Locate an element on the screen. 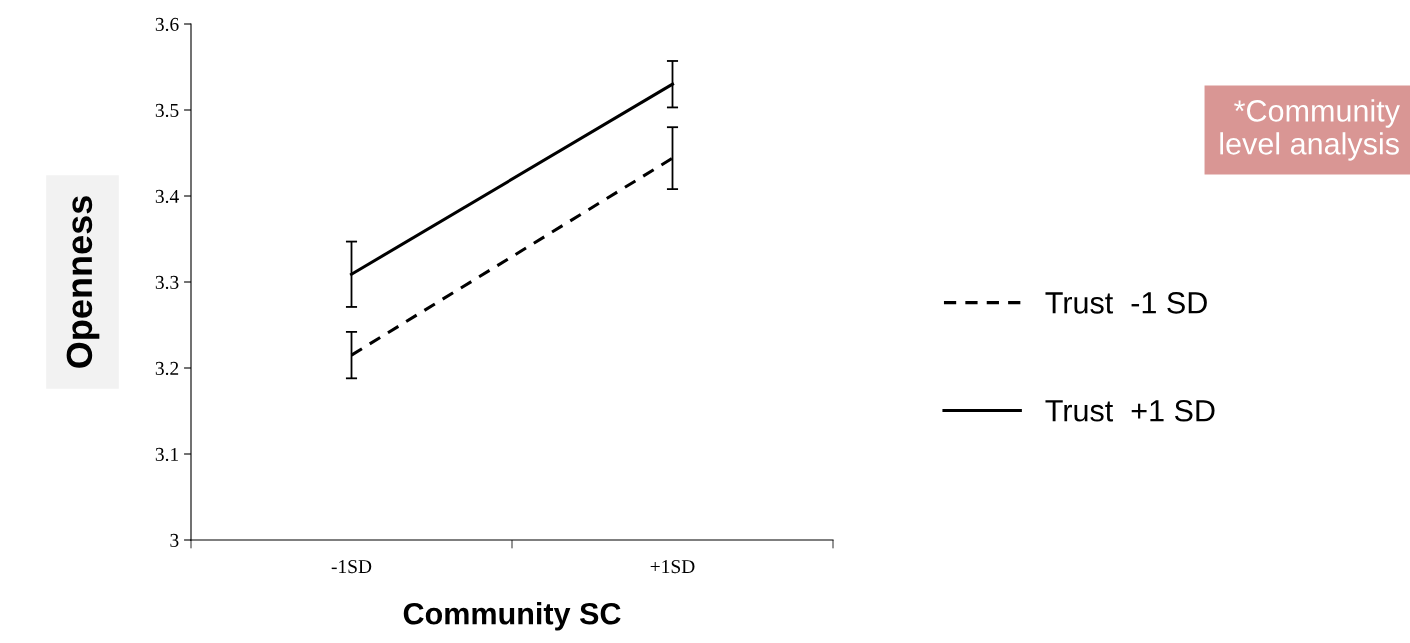 Image resolution: width=1410 pixels, height=643 pixels. y-tick-label: 3.4 is located at coordinates (167, 196).